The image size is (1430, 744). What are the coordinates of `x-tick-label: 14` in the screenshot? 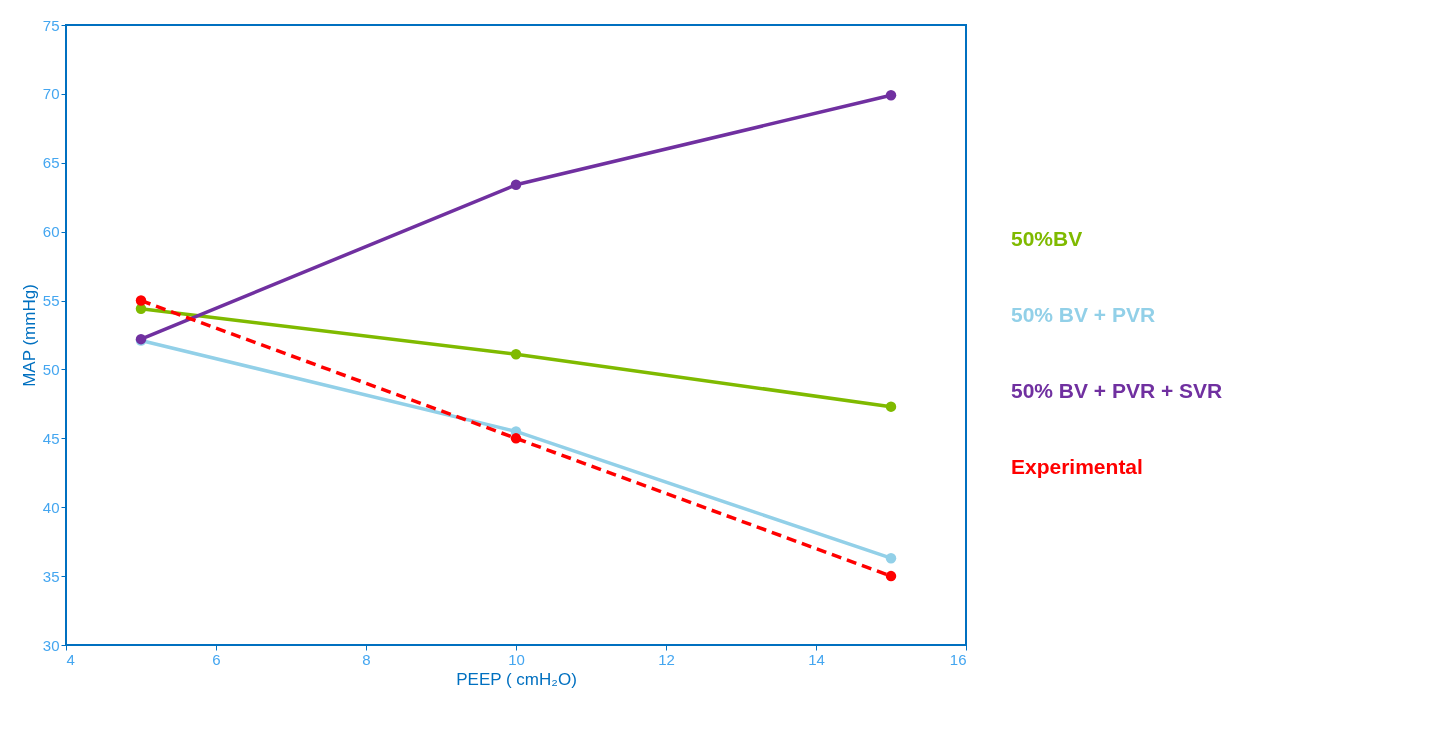 It's located at (816, 659).